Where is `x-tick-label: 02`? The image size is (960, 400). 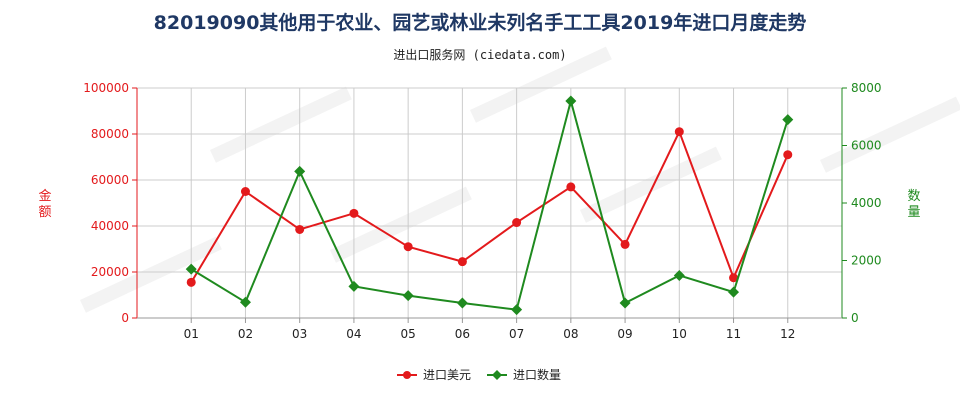 x-tick-label: 02 is located at coordinates (245, 334).